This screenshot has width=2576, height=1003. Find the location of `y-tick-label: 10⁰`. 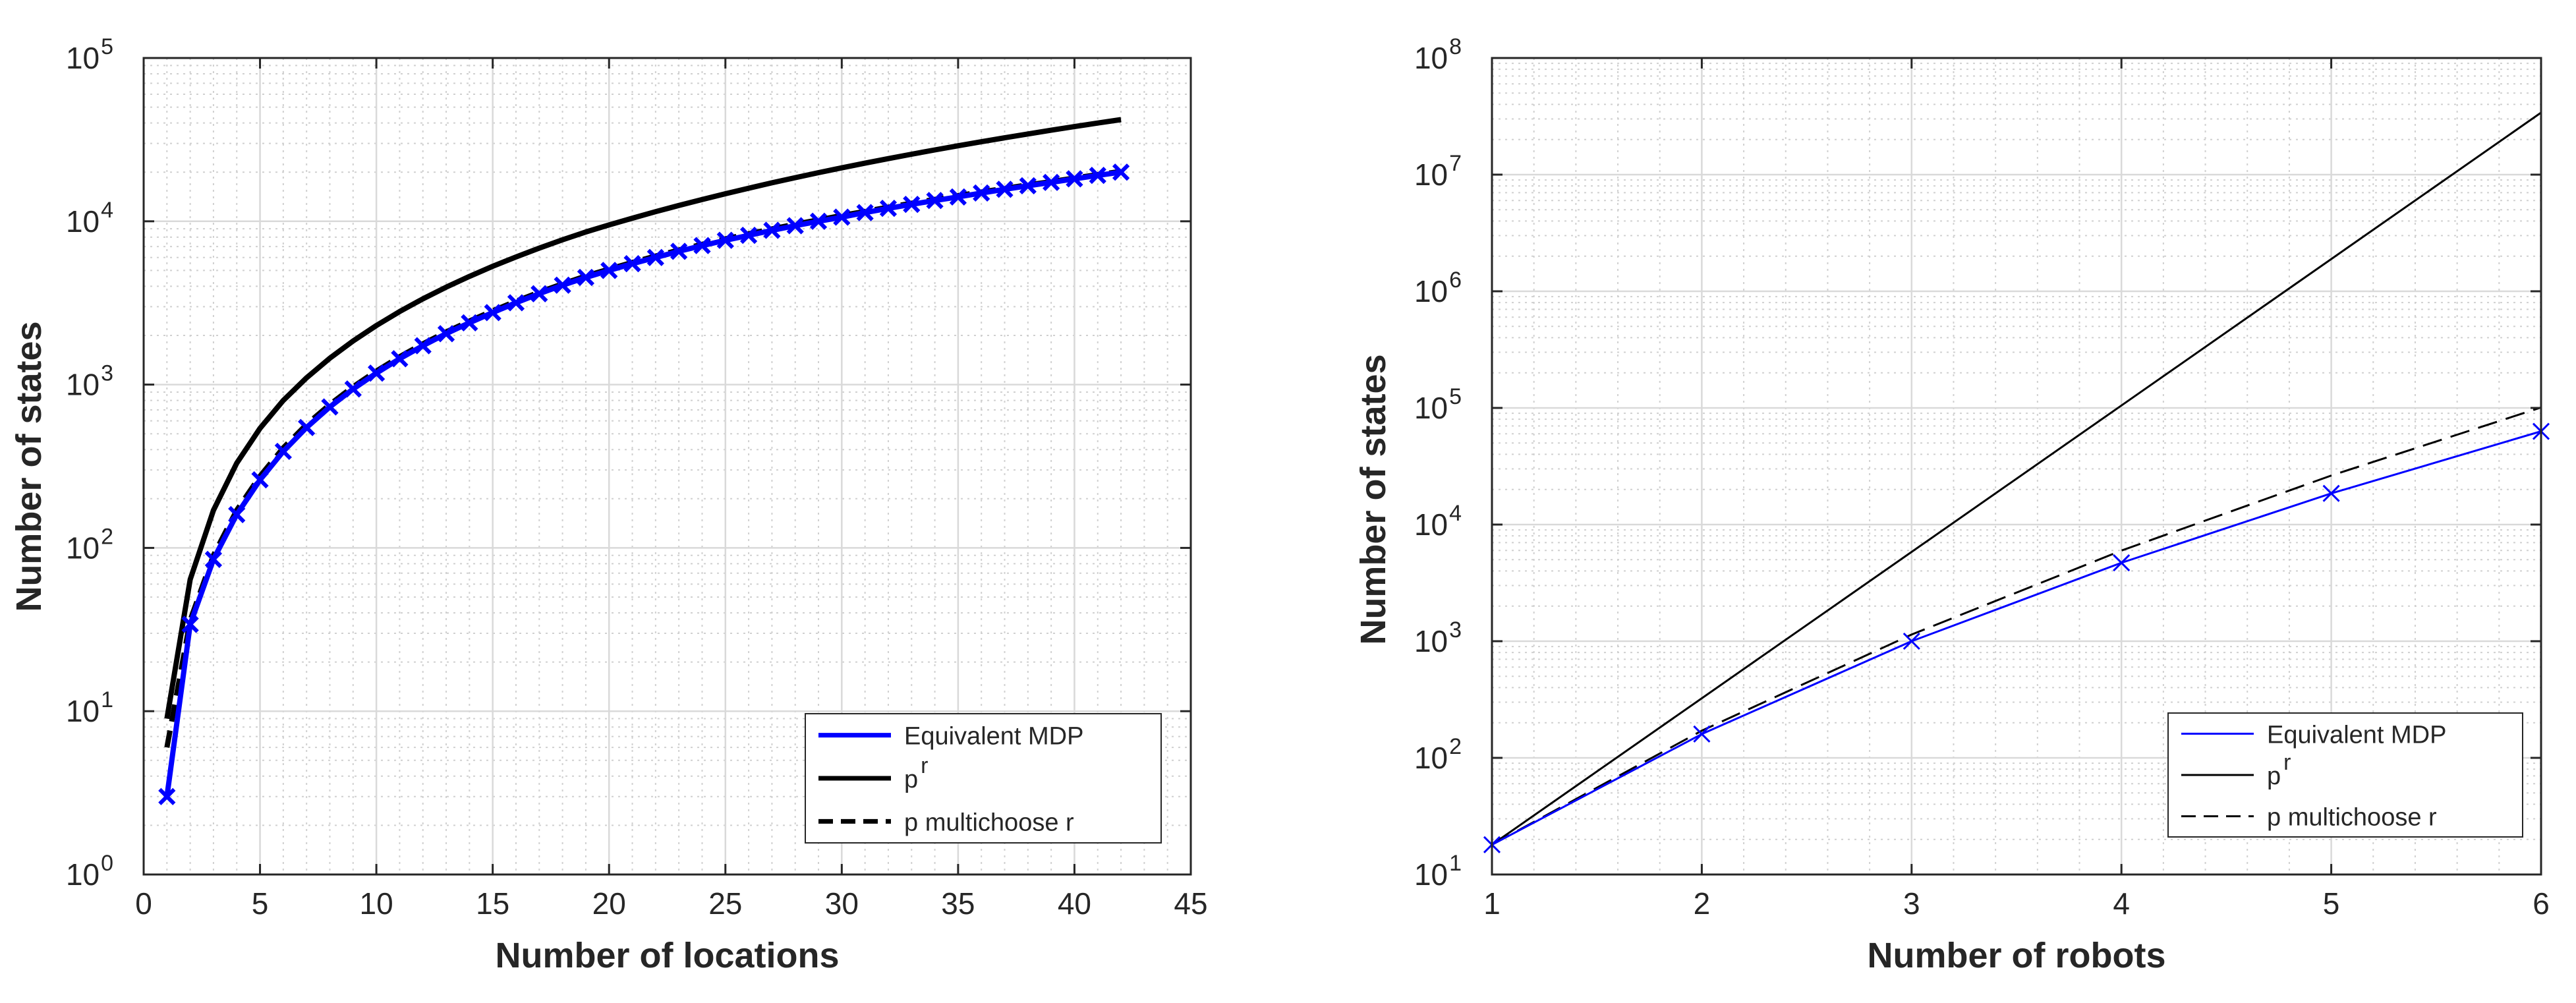

y-tick-label: 10⁰ is located at coordinates (89, 872).